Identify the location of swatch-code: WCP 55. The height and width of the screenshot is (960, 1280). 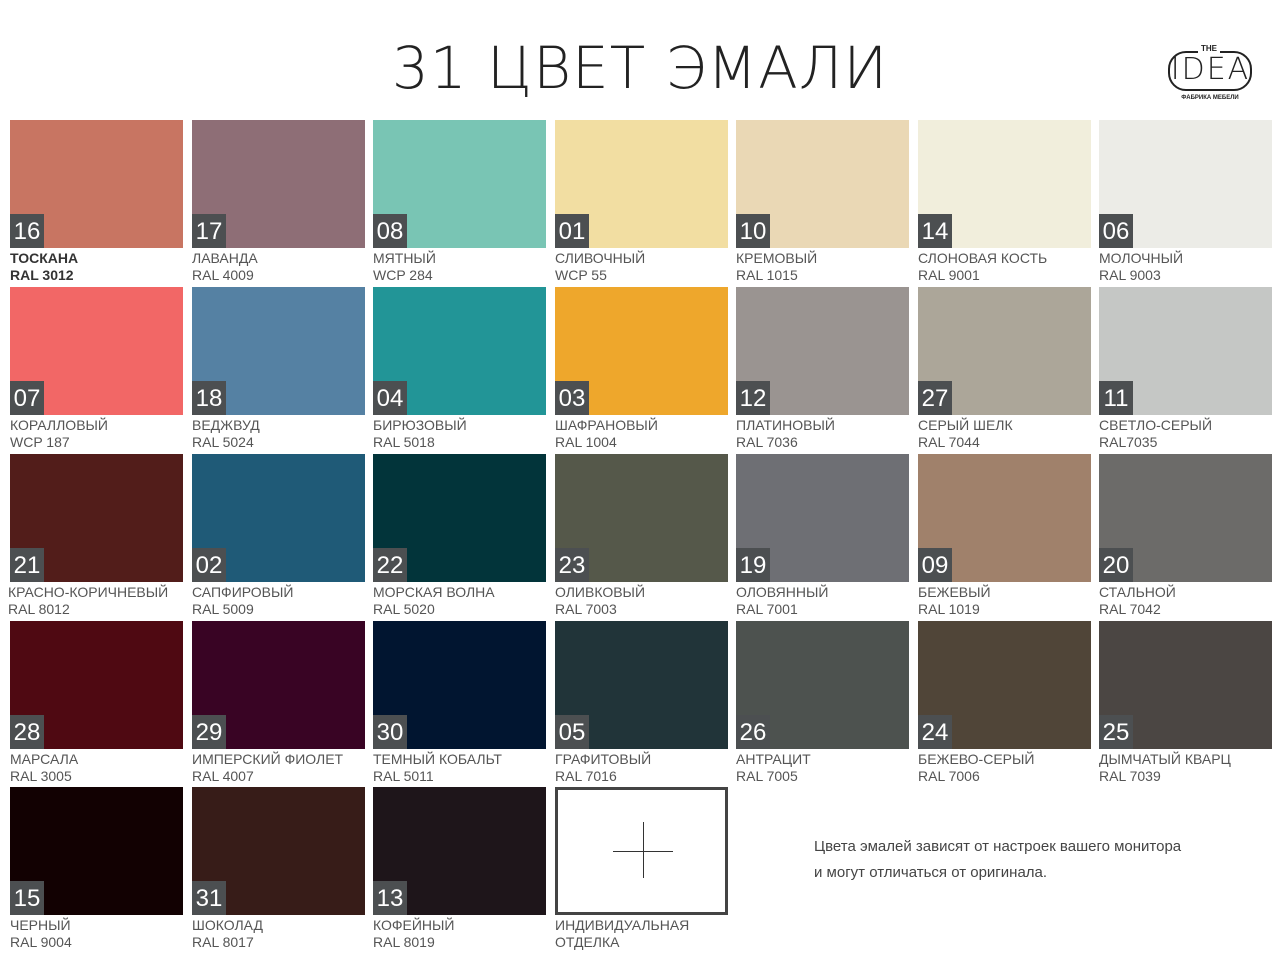
(581, 275).